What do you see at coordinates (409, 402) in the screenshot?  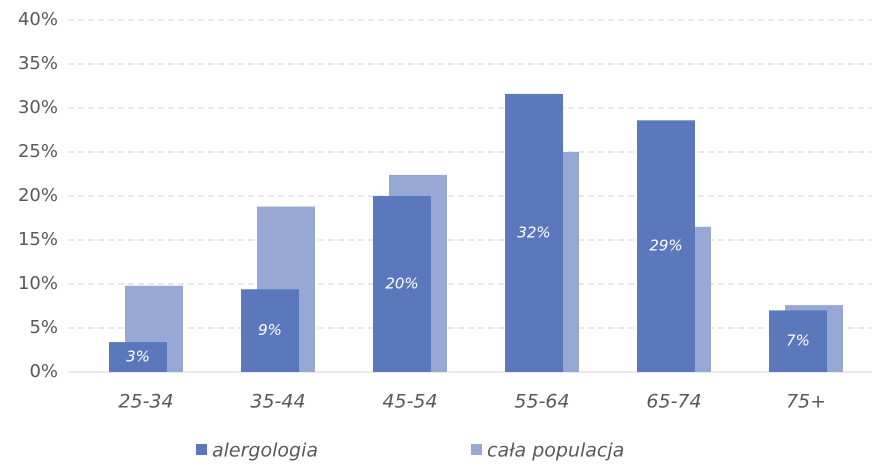 I see `x-tick-label: 45-54` at bounding box center [409, 402].